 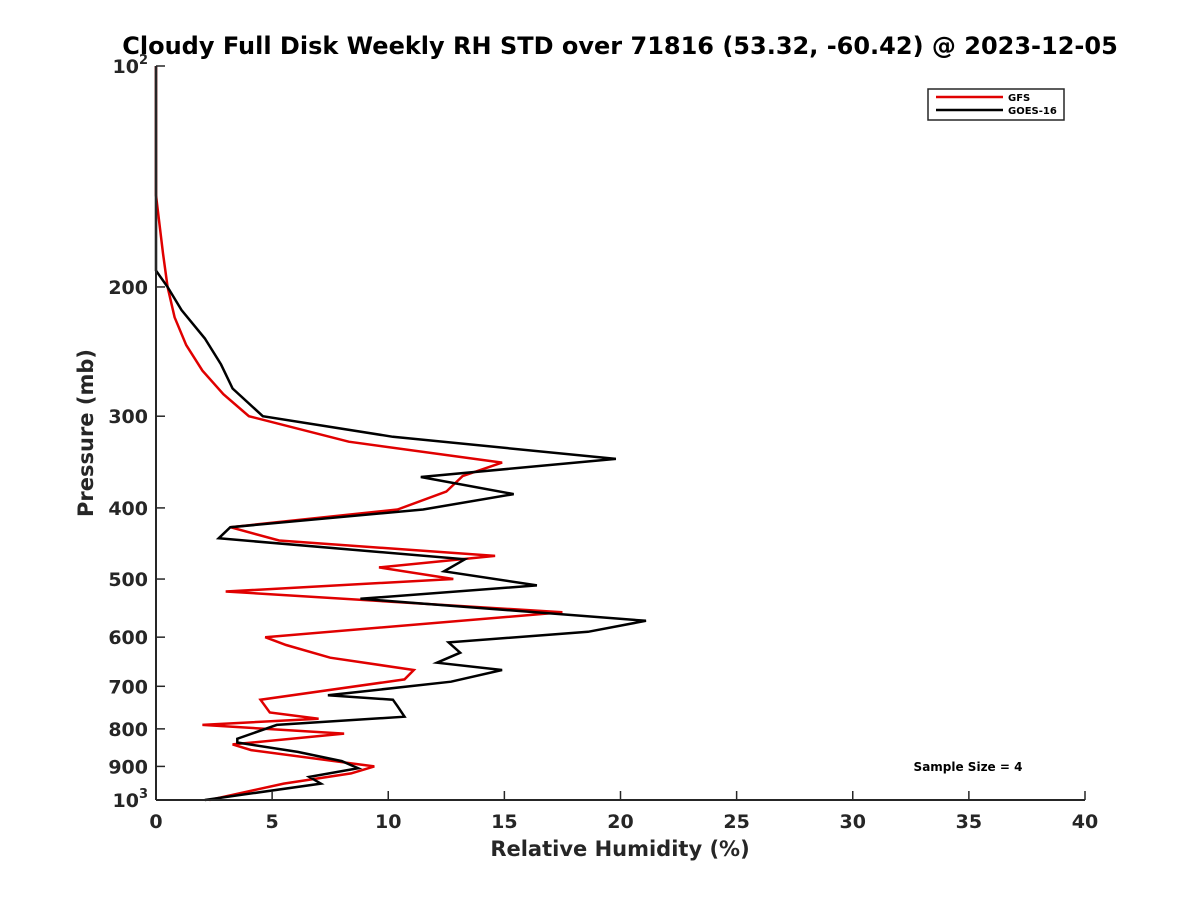 What do you see at coordinates (388, 822) in the screenshot?
I see `x-tick-label: 10` at bounding box center [388, 822].